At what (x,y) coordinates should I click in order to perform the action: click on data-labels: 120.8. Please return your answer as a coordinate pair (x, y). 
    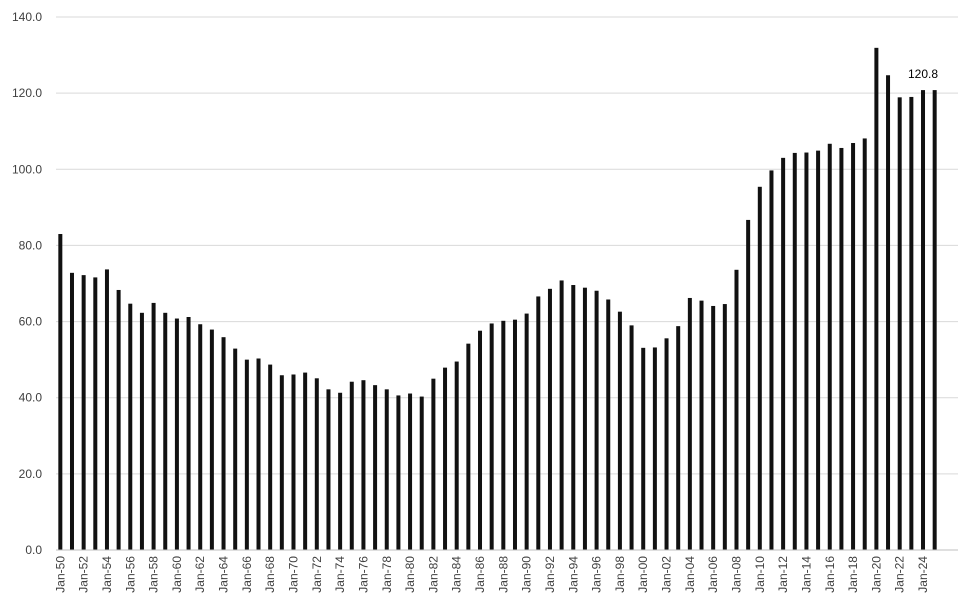
    Looking at the image, I should click on (923, 74).